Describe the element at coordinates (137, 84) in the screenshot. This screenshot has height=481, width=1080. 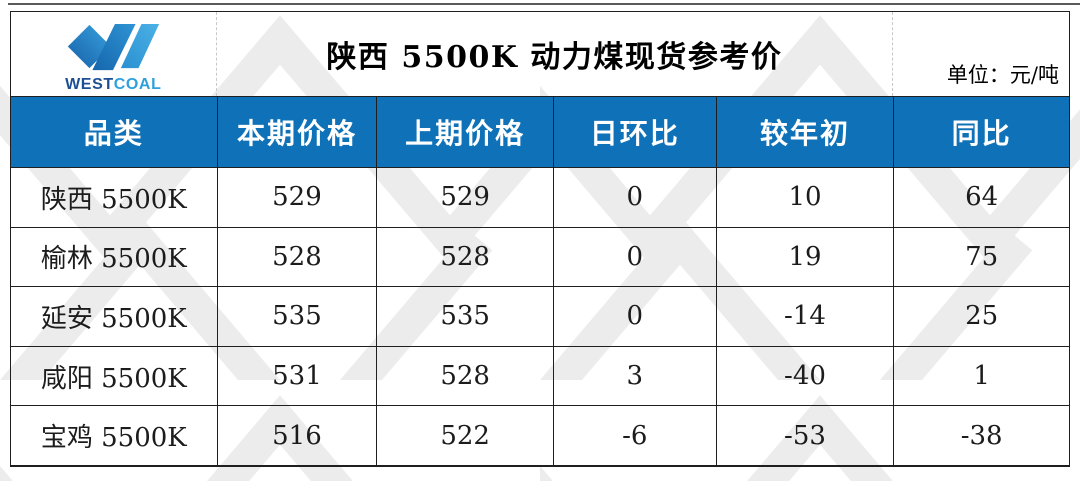
I see `logo-text-coal: COAL` at that location.